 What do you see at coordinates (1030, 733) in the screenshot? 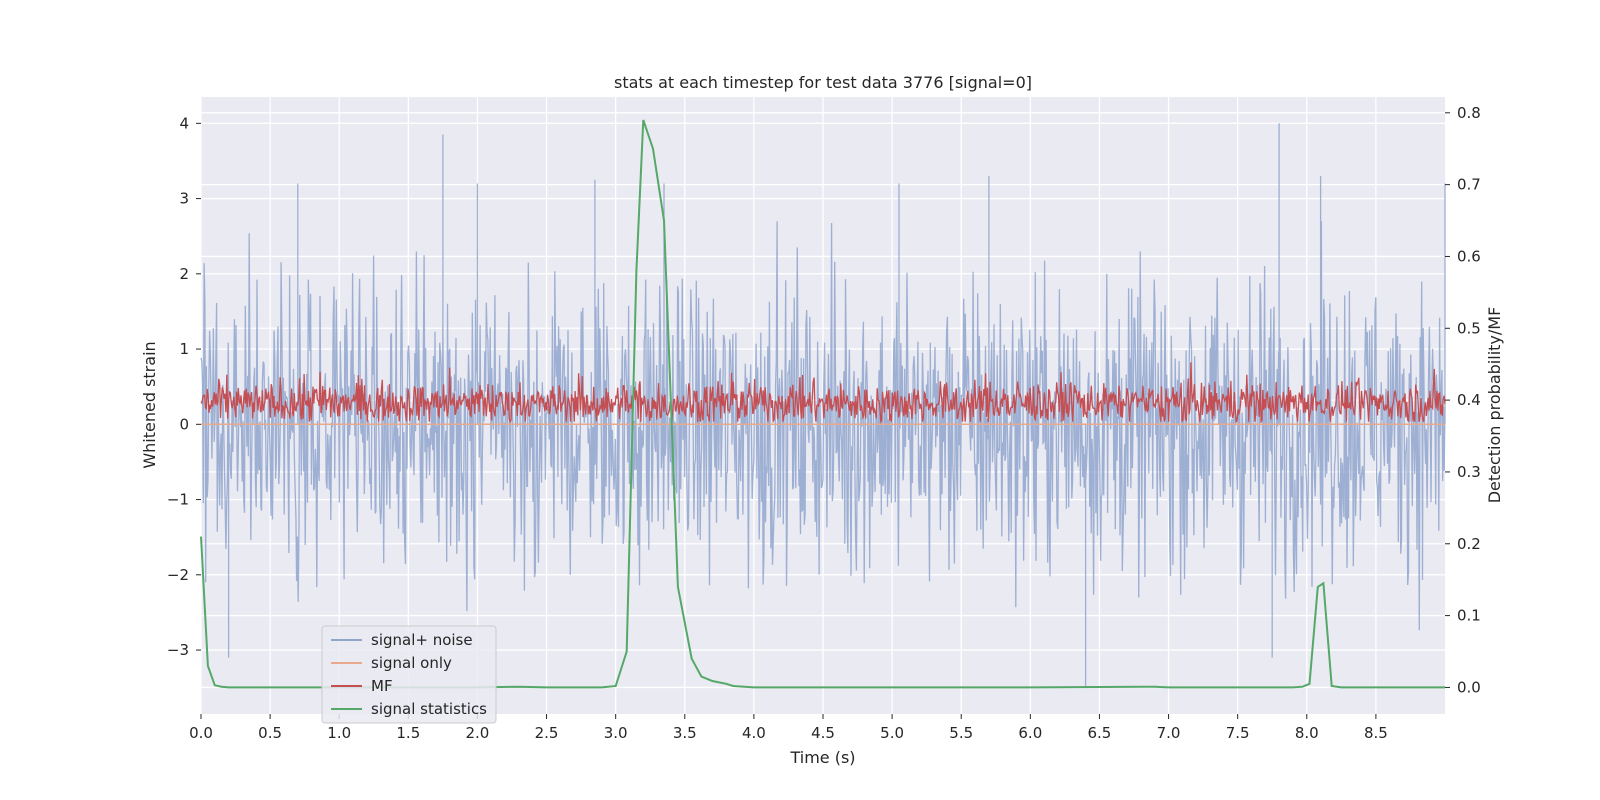
I see `x-tick-label: 6.0` at bounding box center [1030, 733].